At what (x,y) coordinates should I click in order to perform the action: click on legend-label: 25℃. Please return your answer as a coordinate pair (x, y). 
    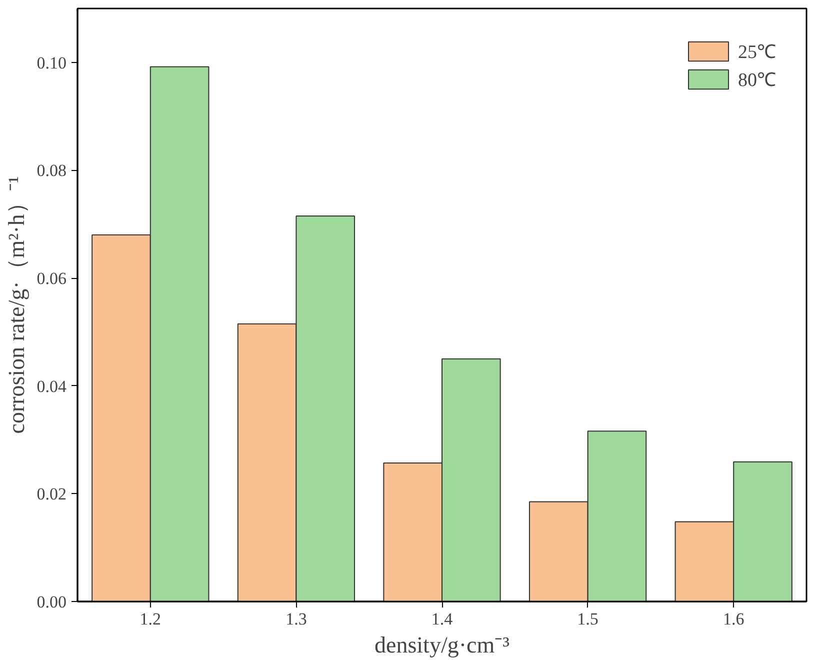
    Looking at the image, I should click on (757, 52).